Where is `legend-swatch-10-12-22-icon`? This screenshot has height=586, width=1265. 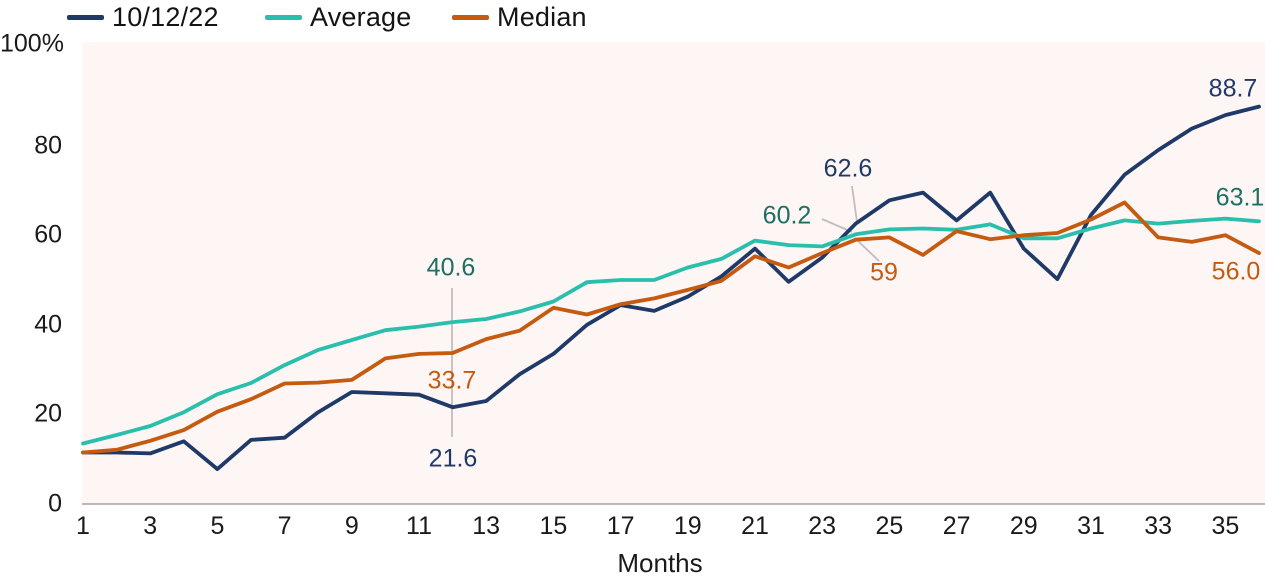
legend-swatch-10-12-22-icon is located at coordinates (85, 17).